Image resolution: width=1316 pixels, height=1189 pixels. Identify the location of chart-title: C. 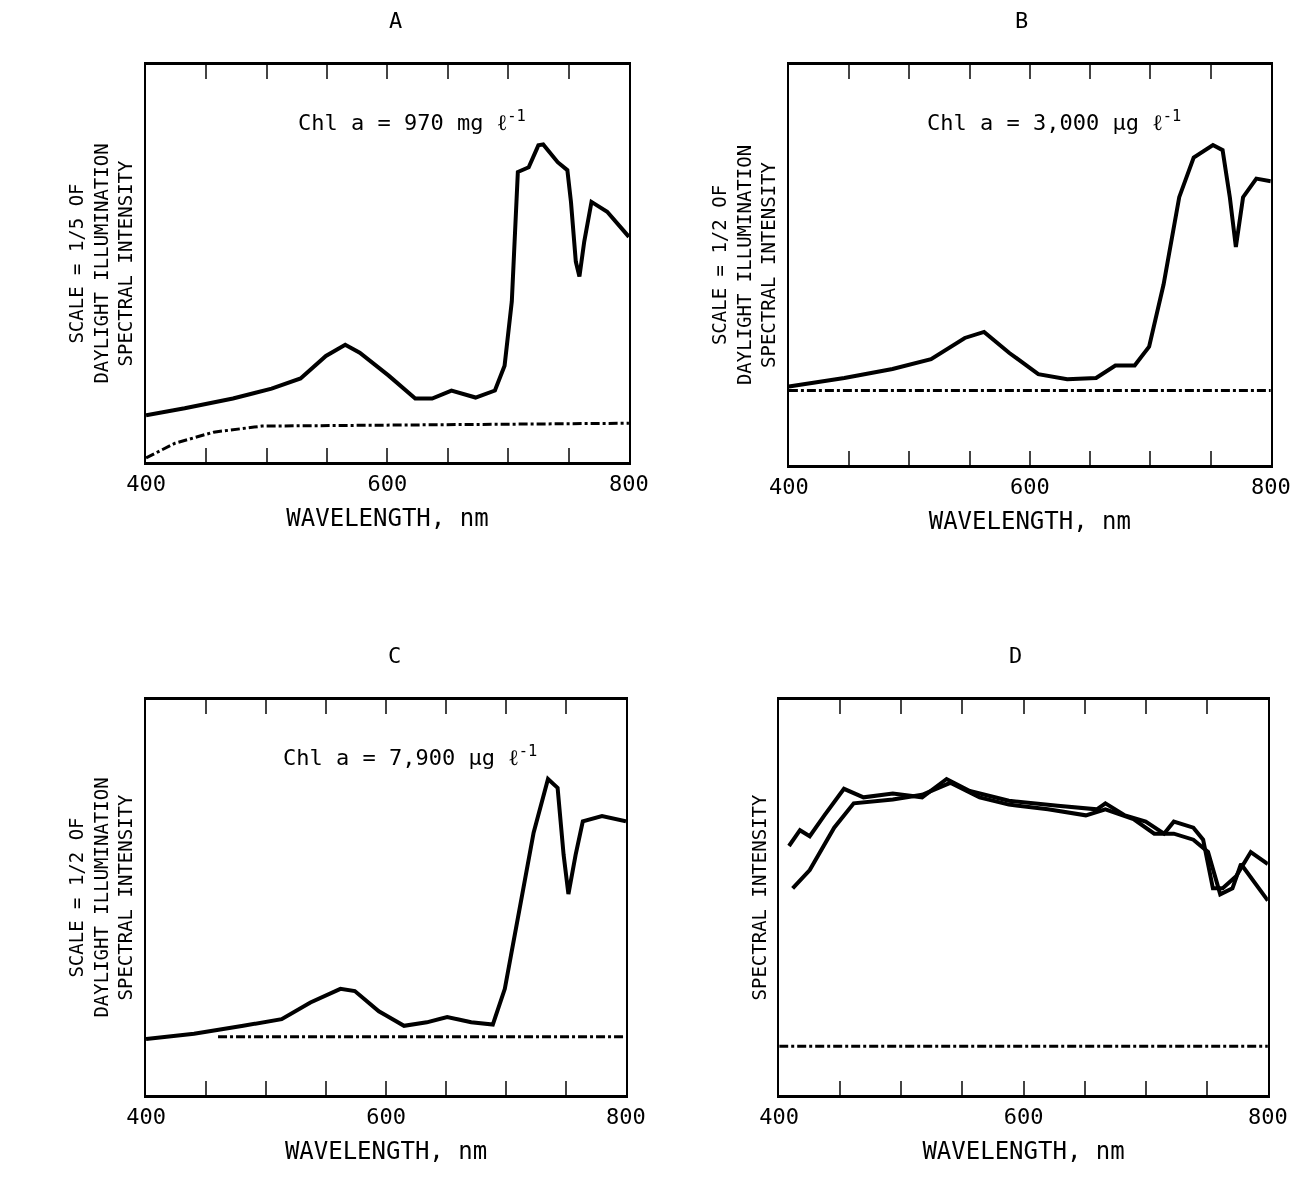
(395, 655).